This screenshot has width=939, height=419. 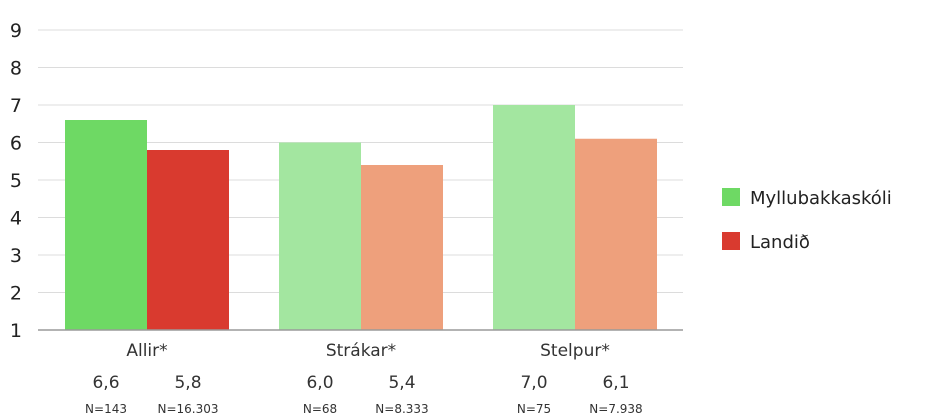 What do you see at coordinates (105, 383) in the screenshot?
I see `value-label: 6,6` at bounding box center [105, 383].